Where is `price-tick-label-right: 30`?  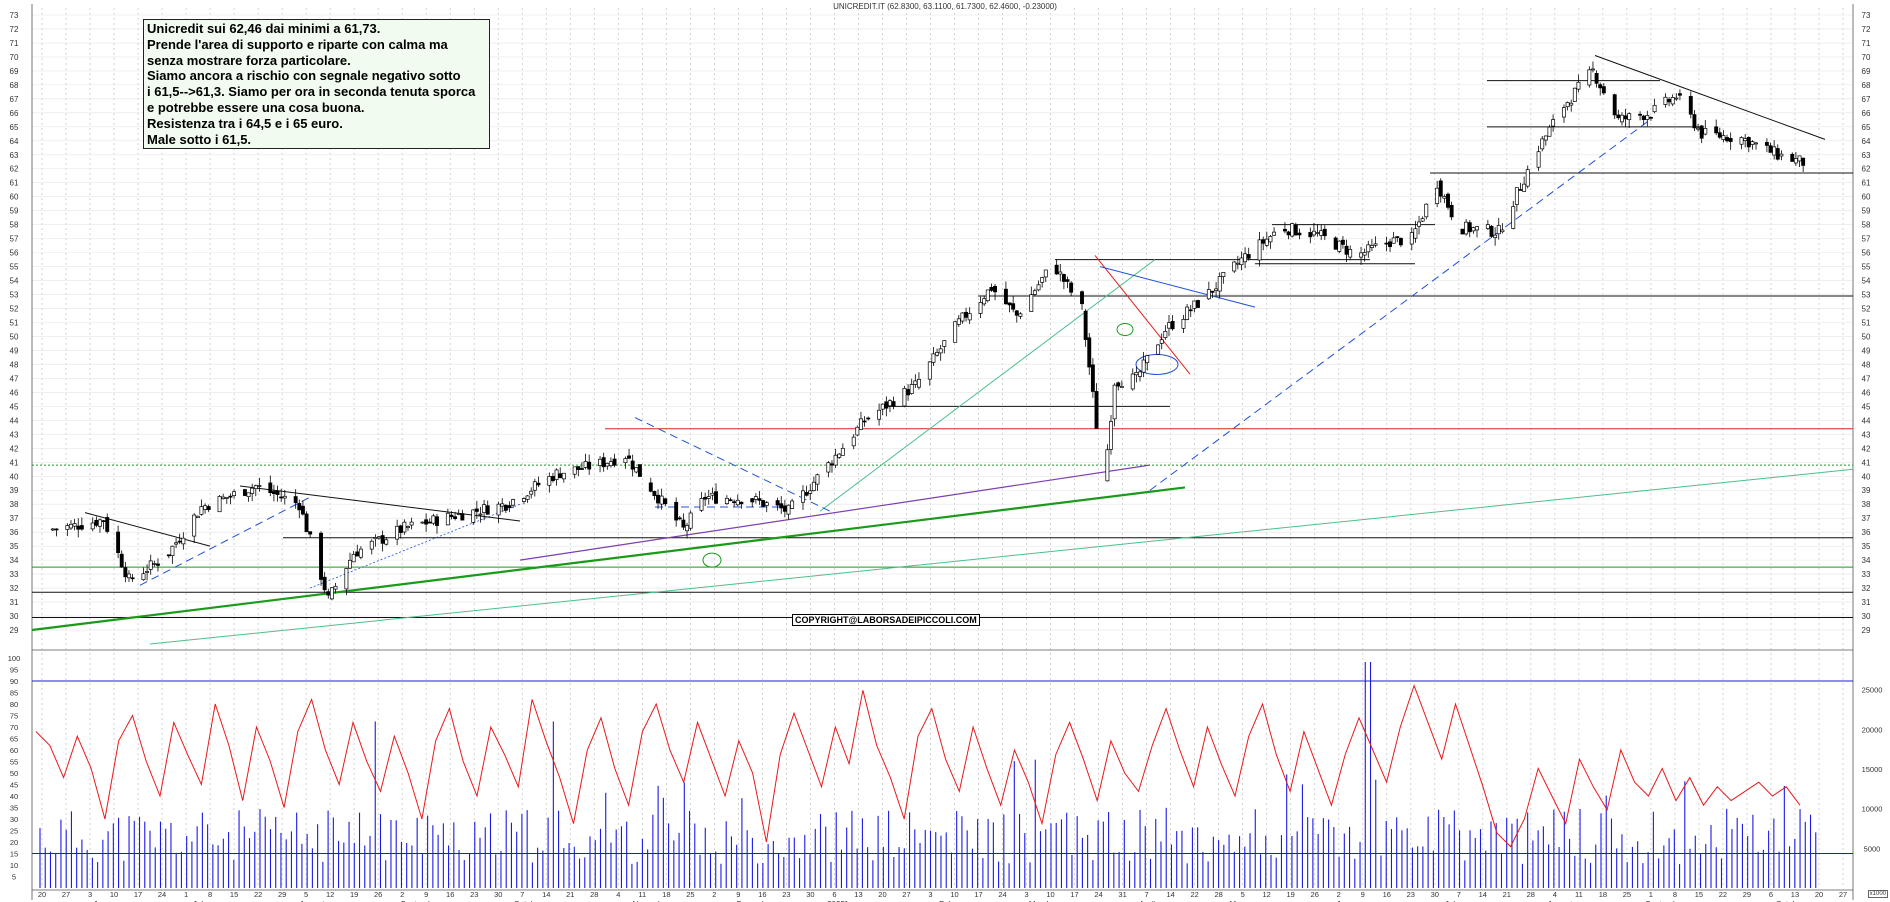
price-tick-label-right: 30 is located at coordinates (1866, 616).